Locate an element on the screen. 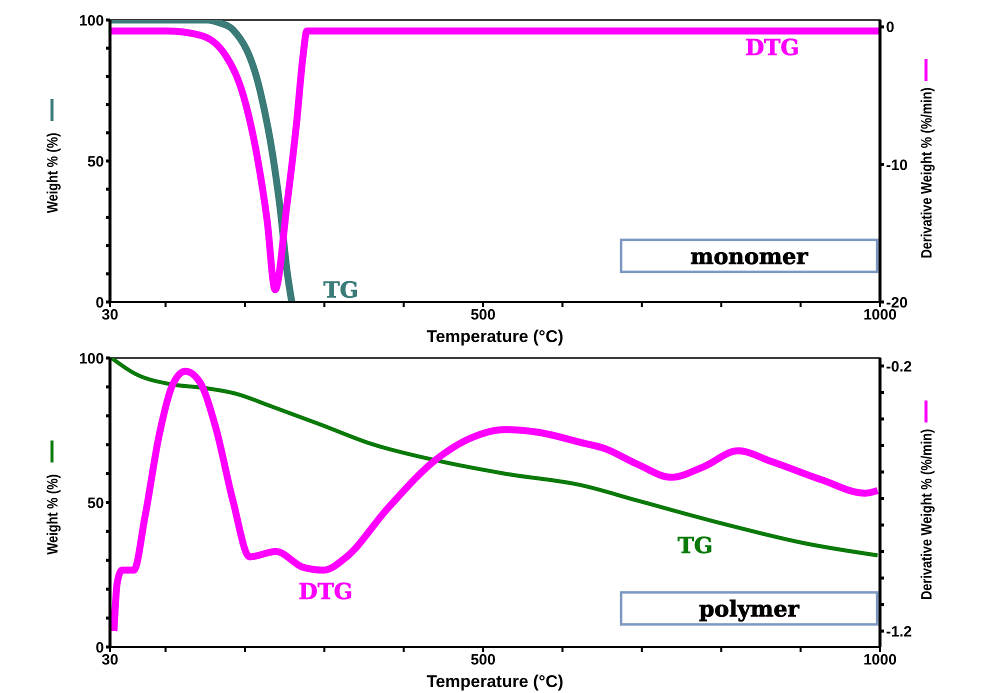  y2-tick-label: 0 is located at coordinates (890, 27).